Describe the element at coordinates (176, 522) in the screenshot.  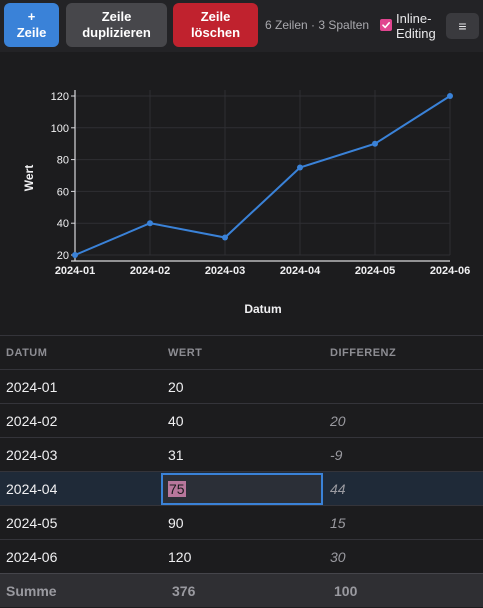
I see `cell-wert: 90` at that location.